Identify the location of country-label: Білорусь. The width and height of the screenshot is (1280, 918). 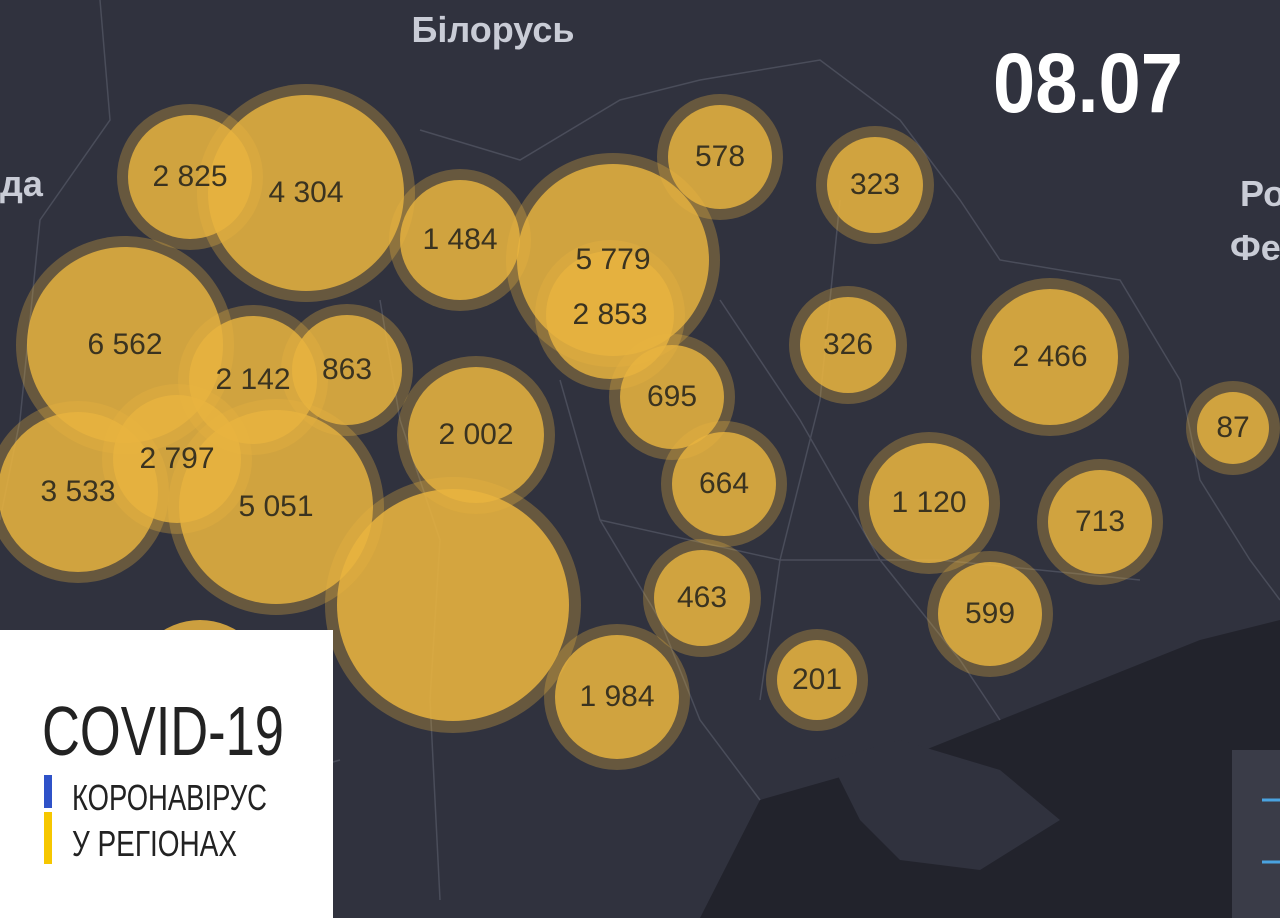
(492, 29).